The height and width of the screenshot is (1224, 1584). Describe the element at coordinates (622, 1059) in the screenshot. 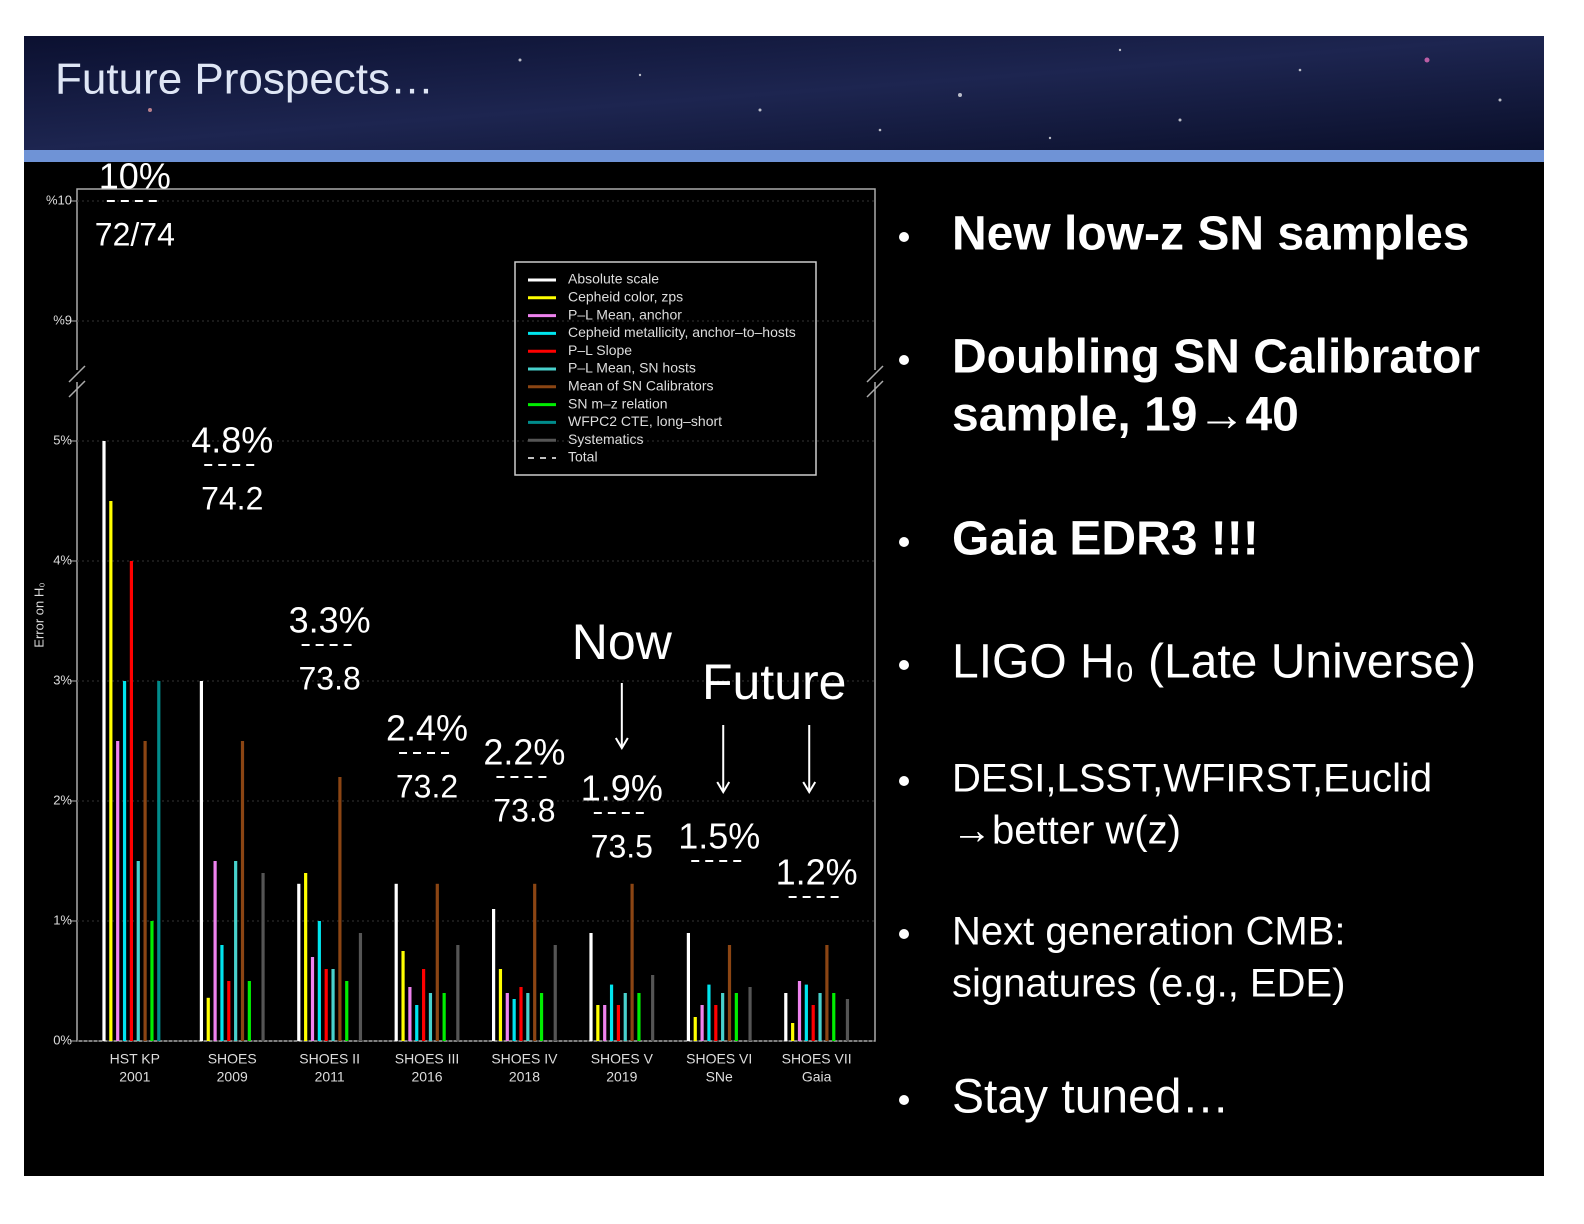

I see `x-tick-label: SHOES V` at that location.